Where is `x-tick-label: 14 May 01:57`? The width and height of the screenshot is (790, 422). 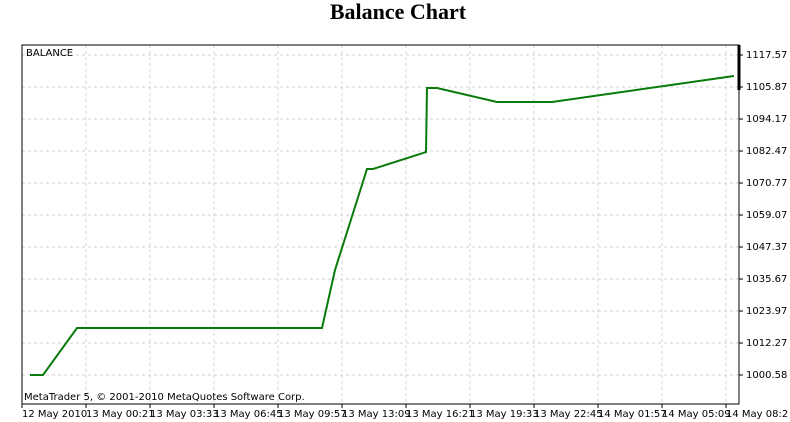
x-tick-label: 14 May 01:57 is located at coordinates (632, 414).